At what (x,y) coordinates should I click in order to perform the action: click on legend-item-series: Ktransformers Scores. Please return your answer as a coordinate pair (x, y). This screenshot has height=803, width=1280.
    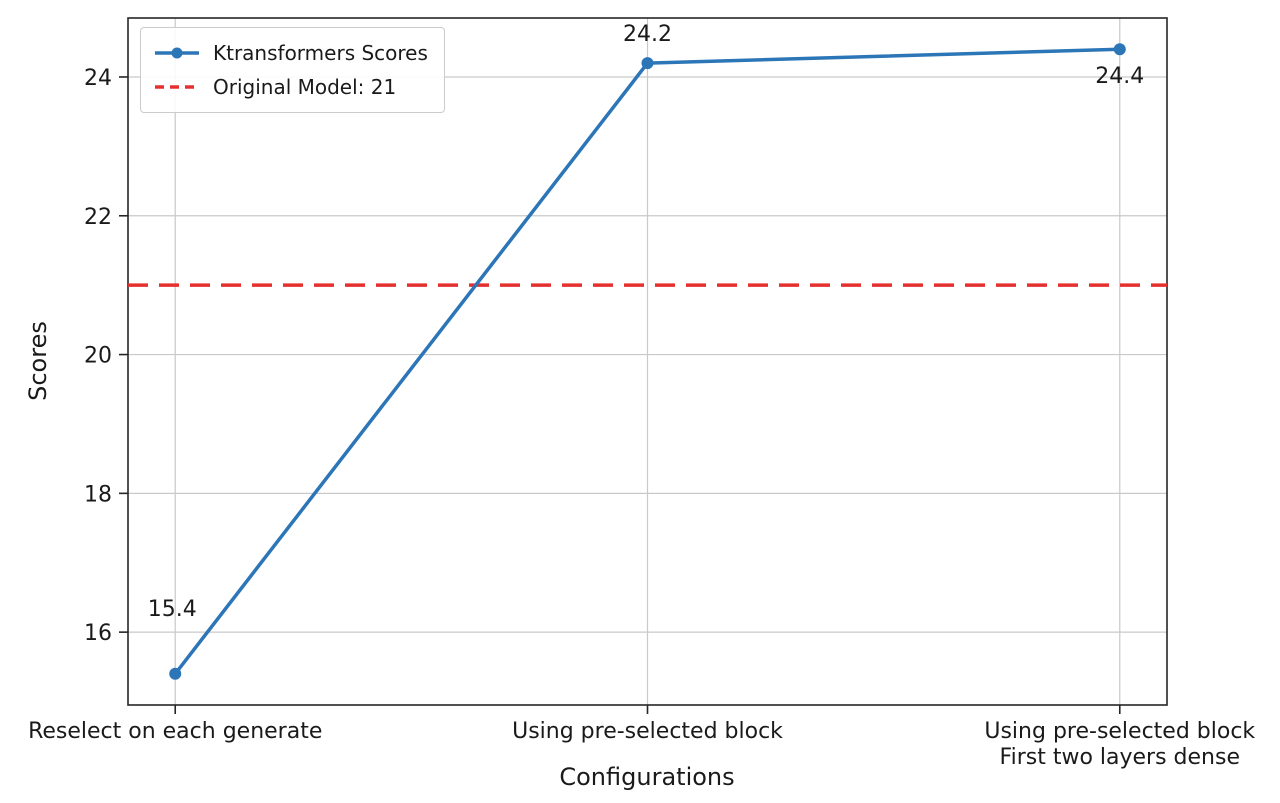
    Looking at the image, I should click on (290, 53).